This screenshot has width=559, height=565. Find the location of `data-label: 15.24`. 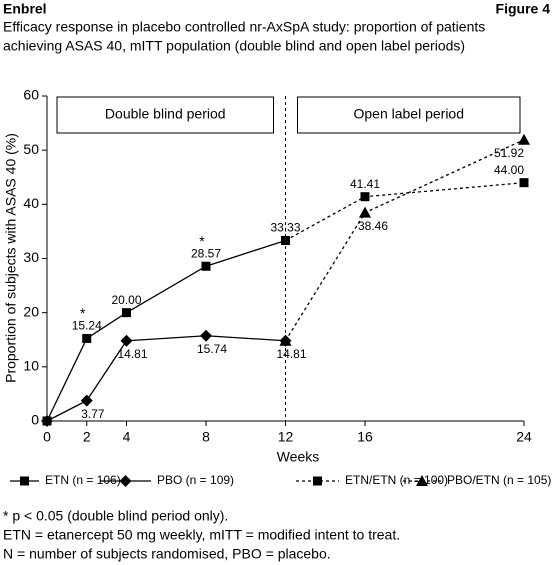

data-label: 15.24 is located at coordinates (87, 326).